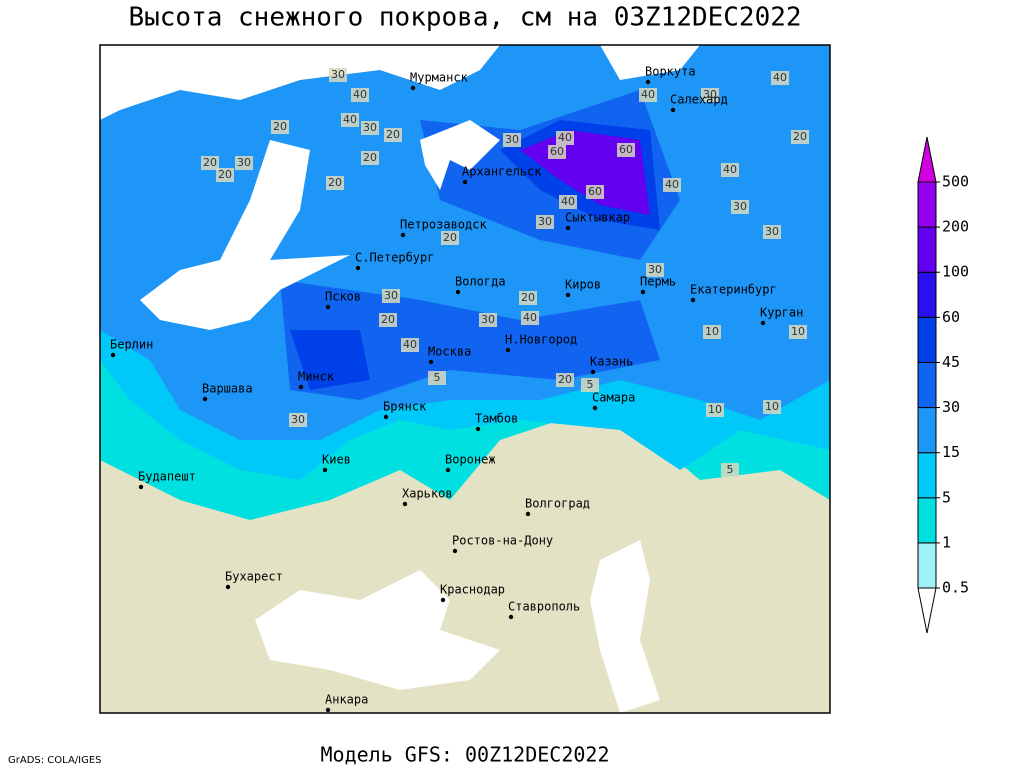 Image resolution: width=1024 pixels, height=772 pixels. Describe the element at coordinates (394, 258) in the screenshot. I see `city-label: С.Петербург` at that location.